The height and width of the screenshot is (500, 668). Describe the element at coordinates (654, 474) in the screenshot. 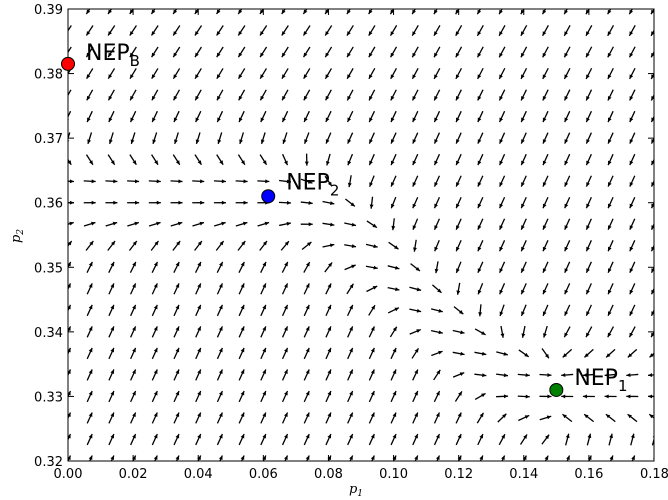

I see `x-tick-label: 0.18` at that location.